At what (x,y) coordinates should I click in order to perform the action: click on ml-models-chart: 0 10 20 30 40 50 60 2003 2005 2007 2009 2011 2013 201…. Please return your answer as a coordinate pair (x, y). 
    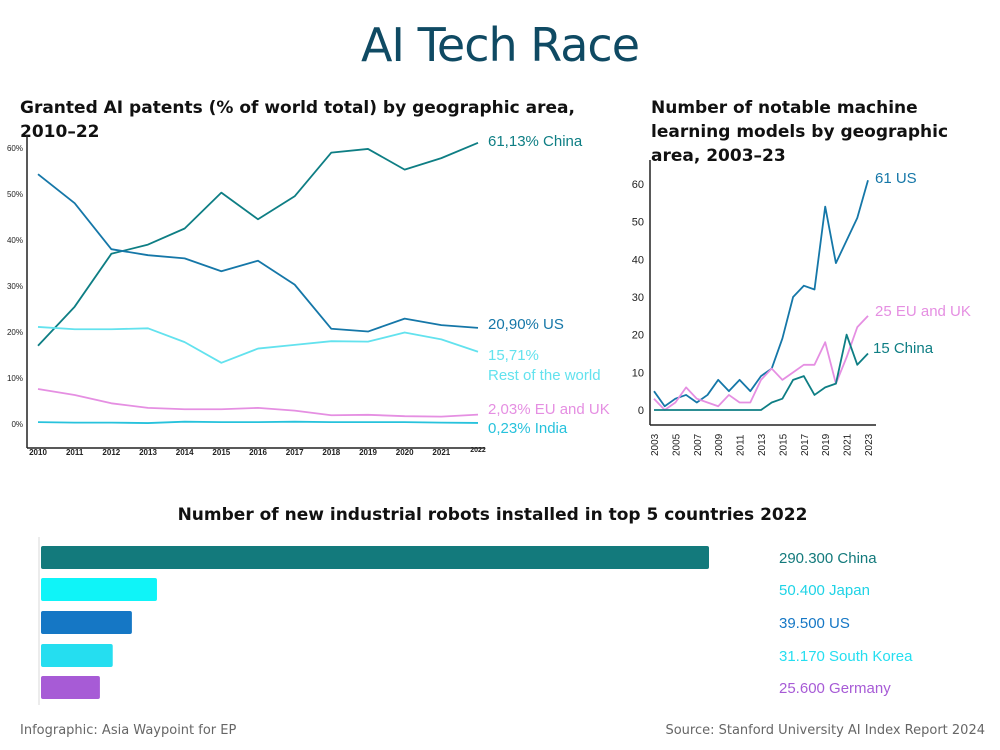
    Looking at the image, I should click on (801, 308).